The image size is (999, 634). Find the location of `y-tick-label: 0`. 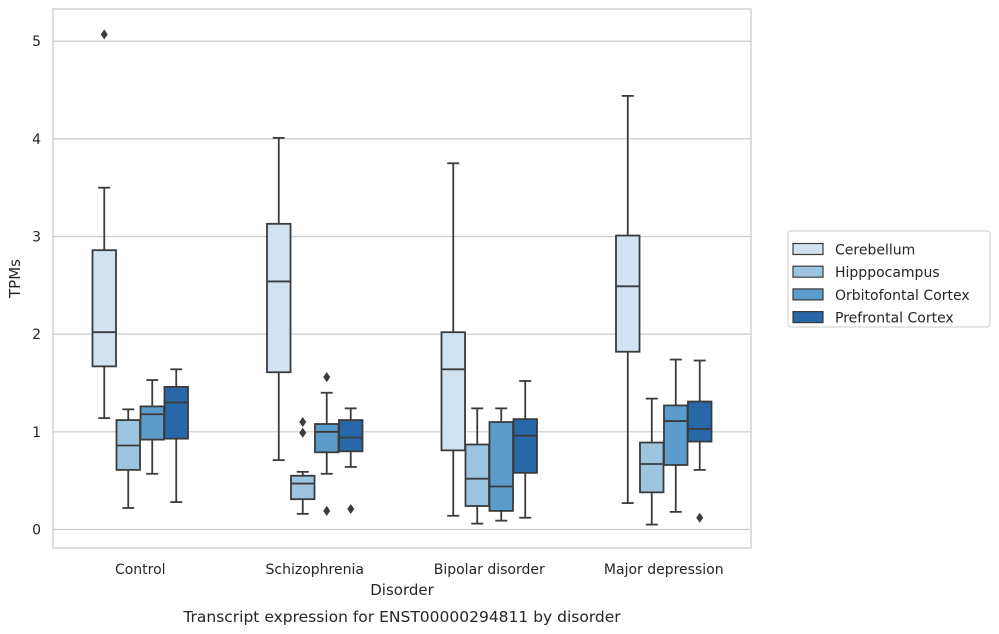

y-tick-label: 0 is located at coordinates (36, 530).